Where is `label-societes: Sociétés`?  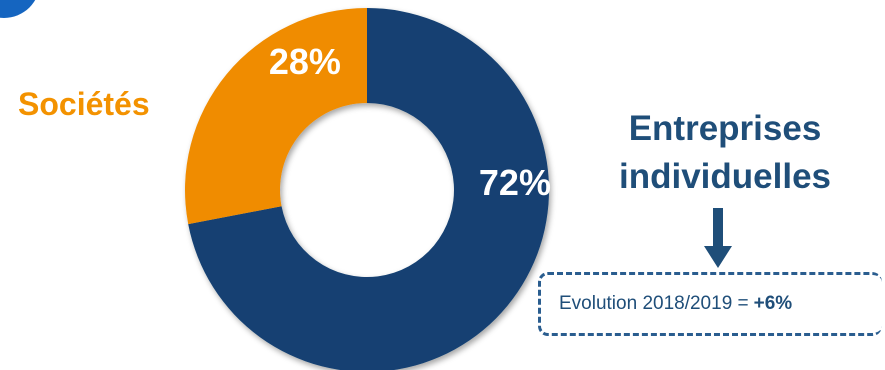
label-societes: Sociétés is located at coordinates (84, 104).